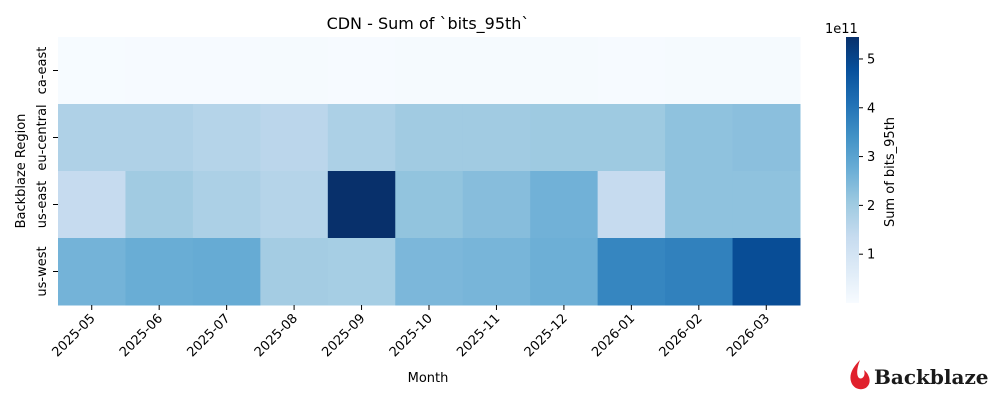 The height and width of the screenshot is (400, 1000). I want to click on y-tick-label: eu-central, so click(42, 137).